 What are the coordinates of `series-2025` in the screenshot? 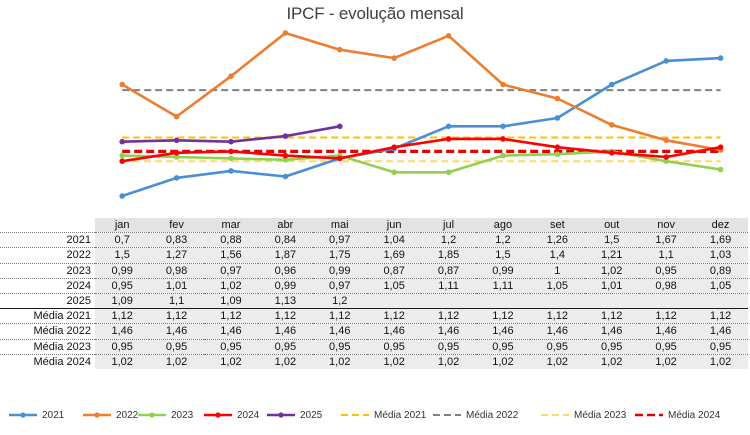 It's located at (231, 134).